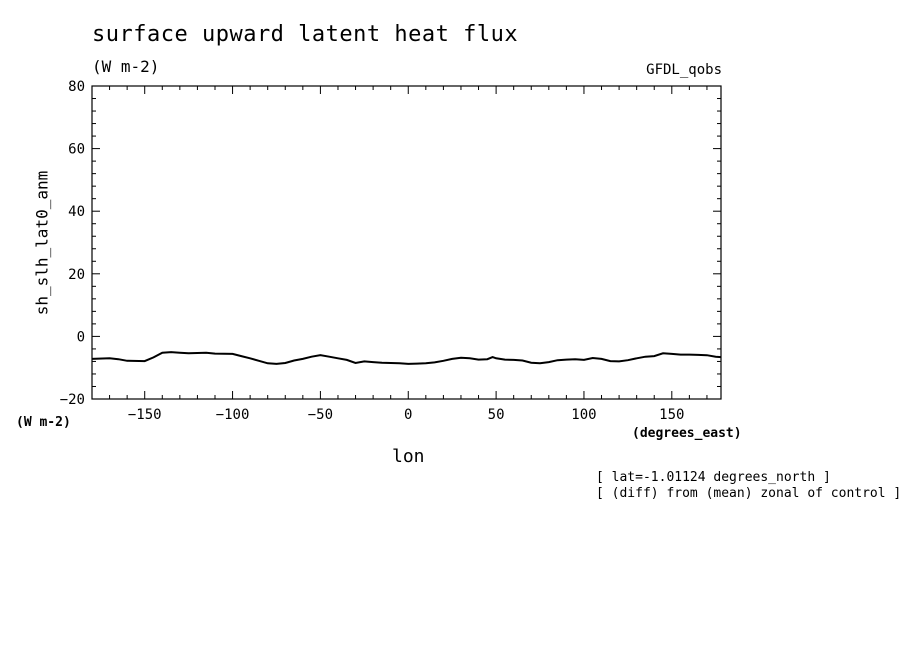  I want to click on y-tick-label: 80, so click(76, 87).